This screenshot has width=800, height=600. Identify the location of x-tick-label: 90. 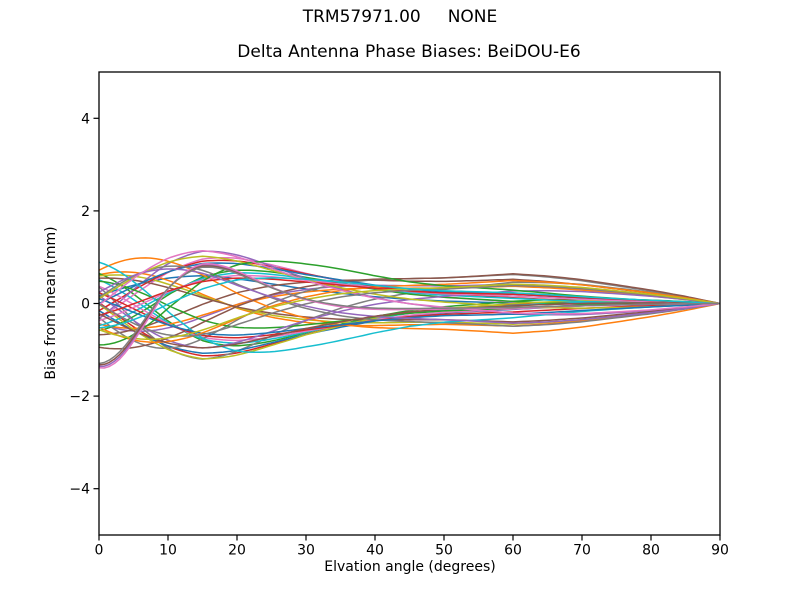
(720, 551).